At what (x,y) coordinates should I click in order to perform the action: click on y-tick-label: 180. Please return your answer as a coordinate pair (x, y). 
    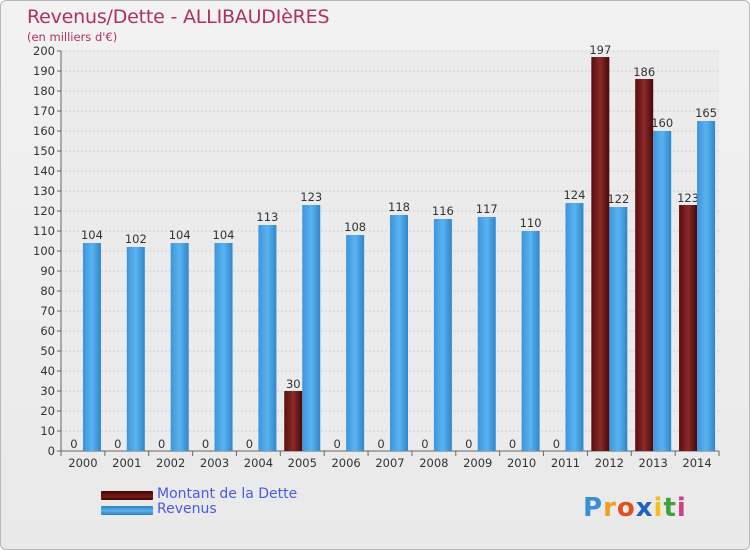
    Looking at the image, I should click on (44, 91).